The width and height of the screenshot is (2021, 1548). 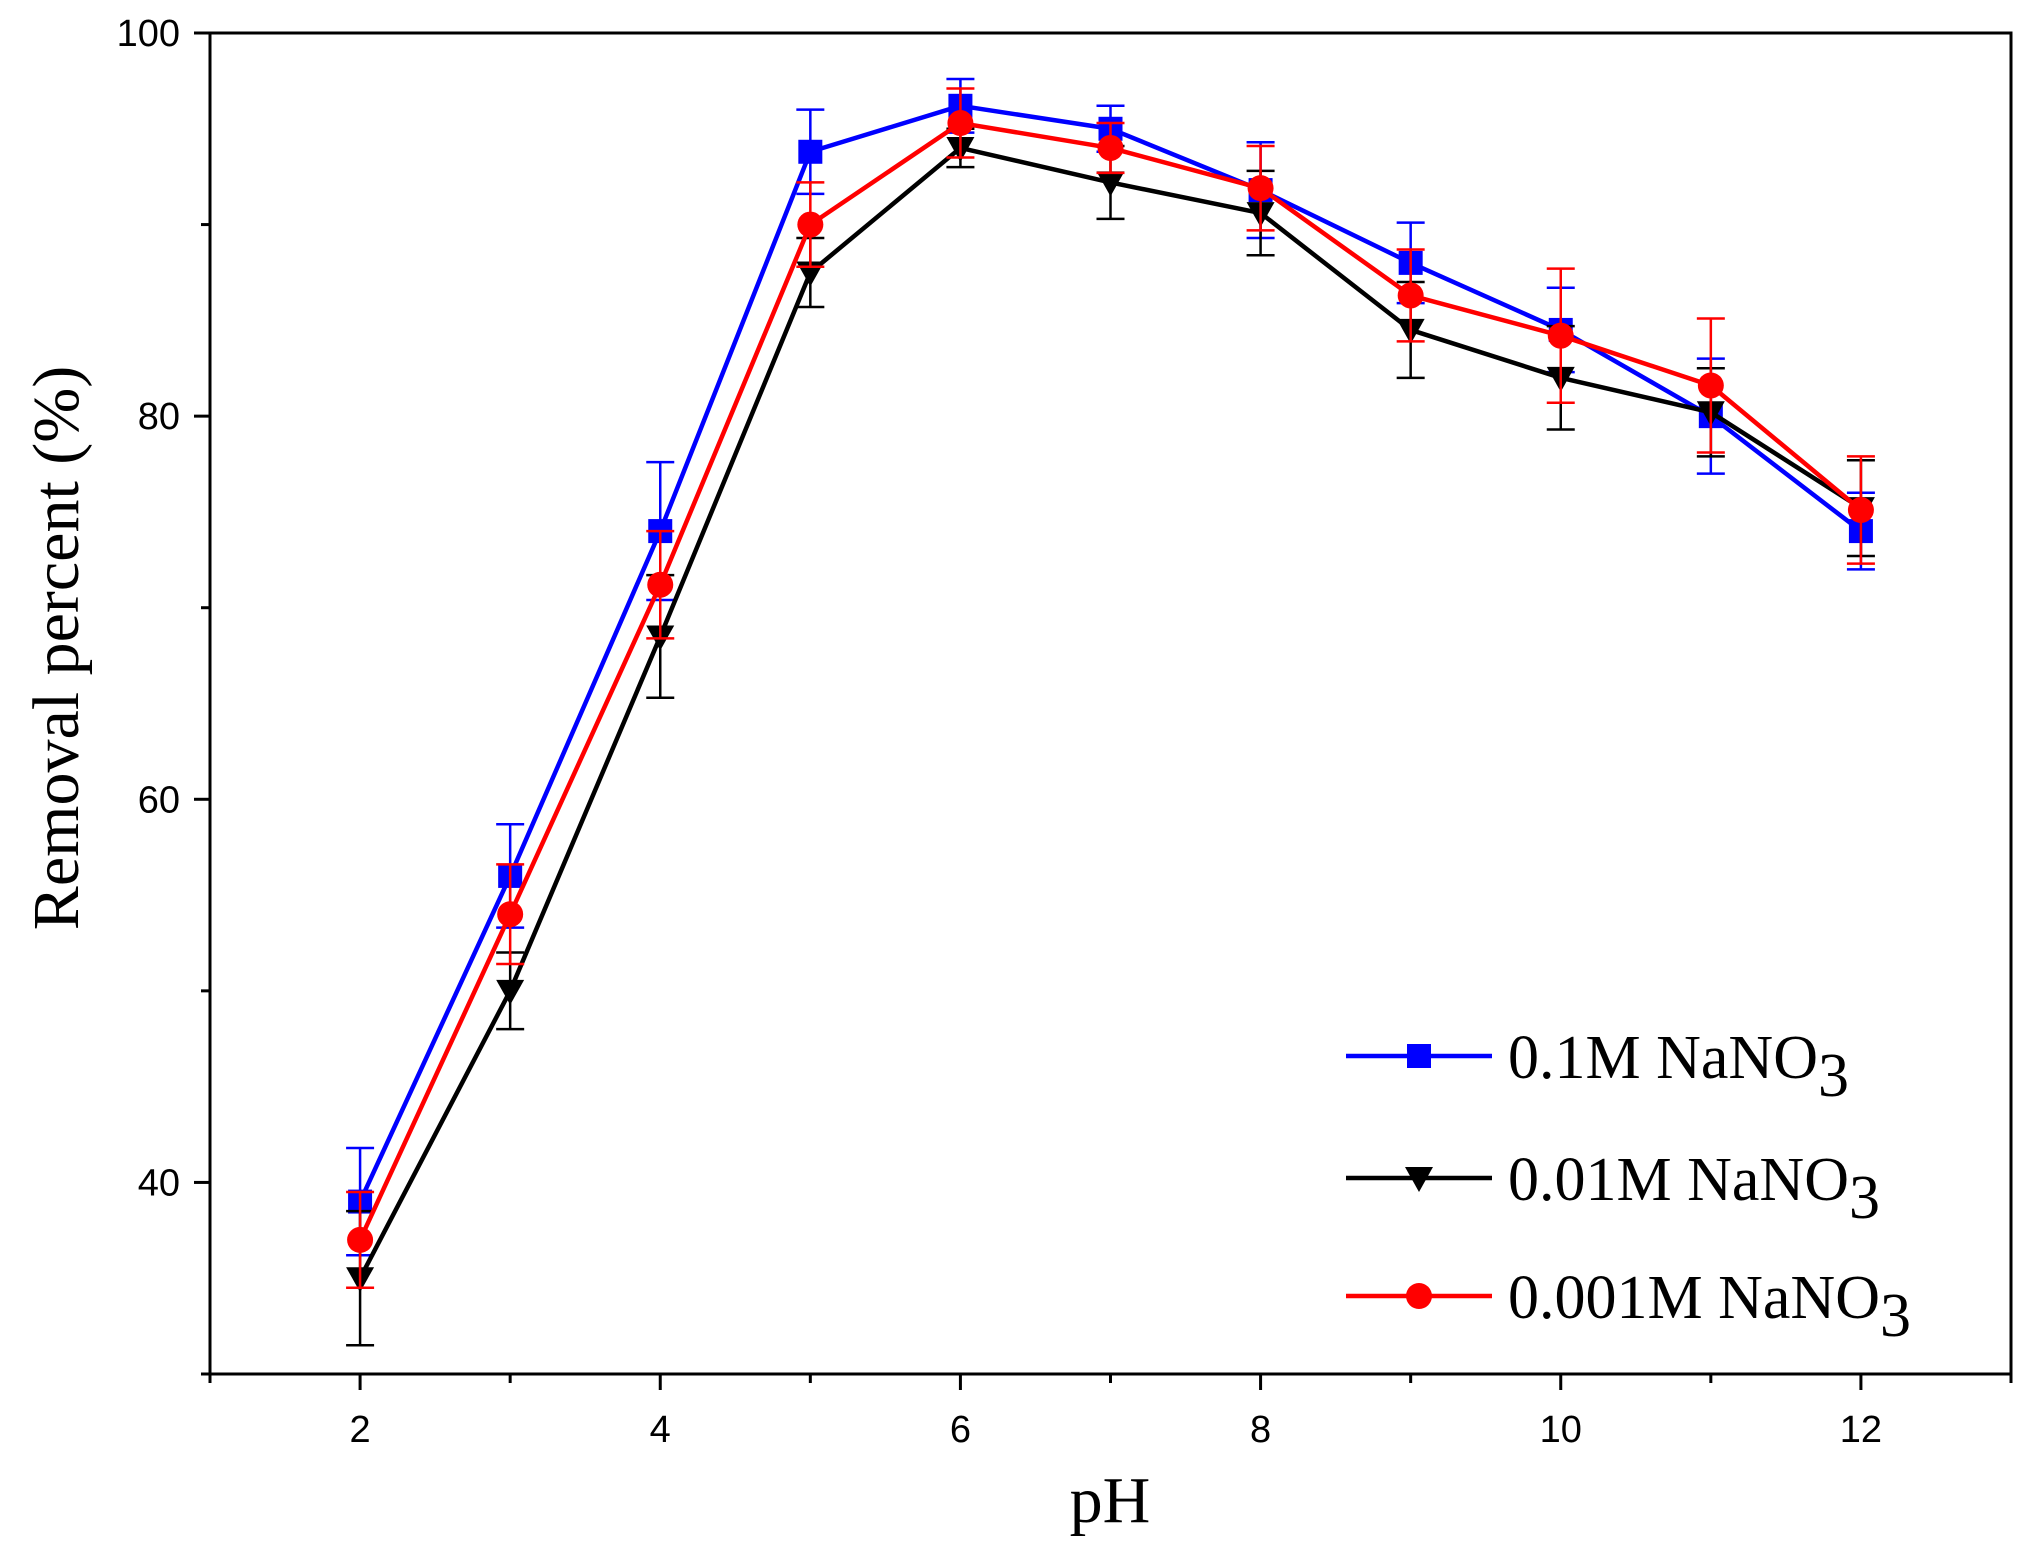 What do you see at coordinates (159, 417) in the screenshot?
I see `y-tick-label: 80` at bounding box center [159, 417].